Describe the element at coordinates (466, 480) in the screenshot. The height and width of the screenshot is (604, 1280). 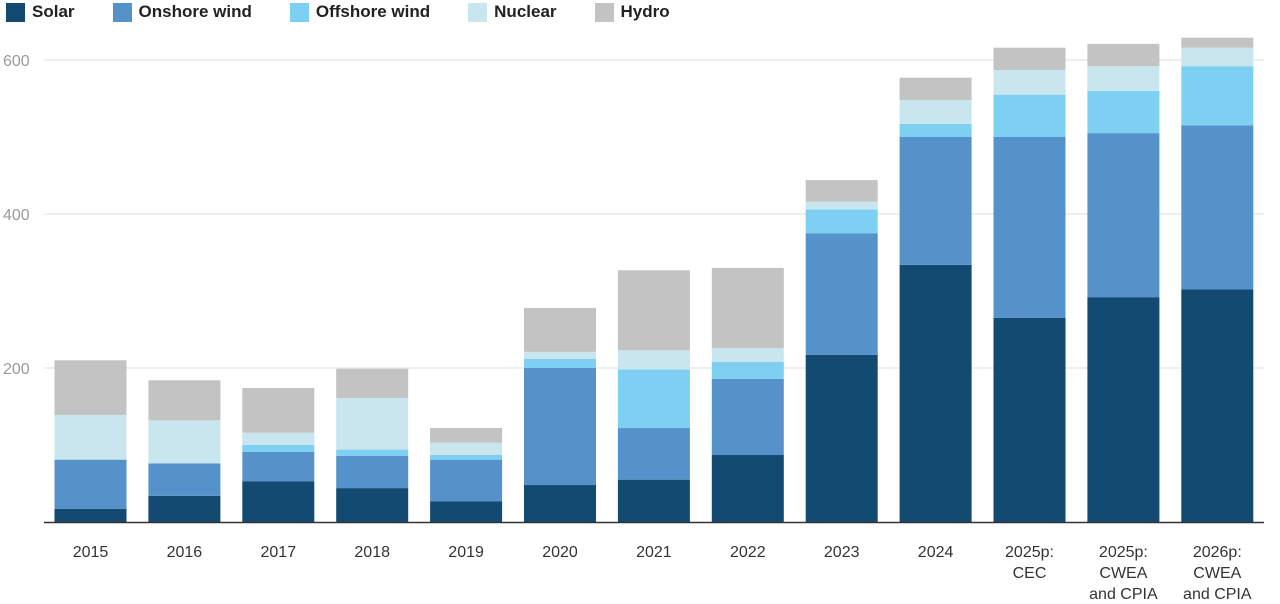
I see `bar-onshore-wind-2019` at that location.